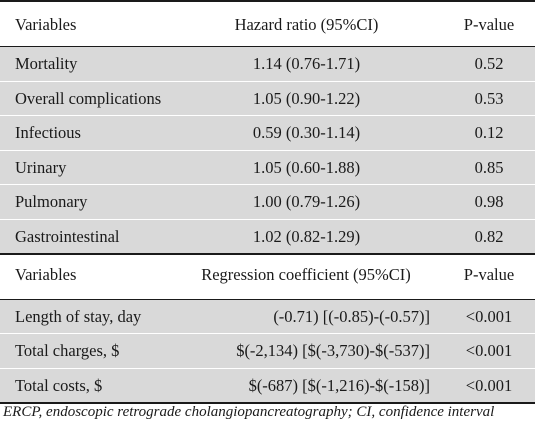 Image resolution: width=535 pixels, height=443 pixels. Describe the element at coordinates (88, 98) in the screenshot. I see `row-variable: Overall complications` at that location.